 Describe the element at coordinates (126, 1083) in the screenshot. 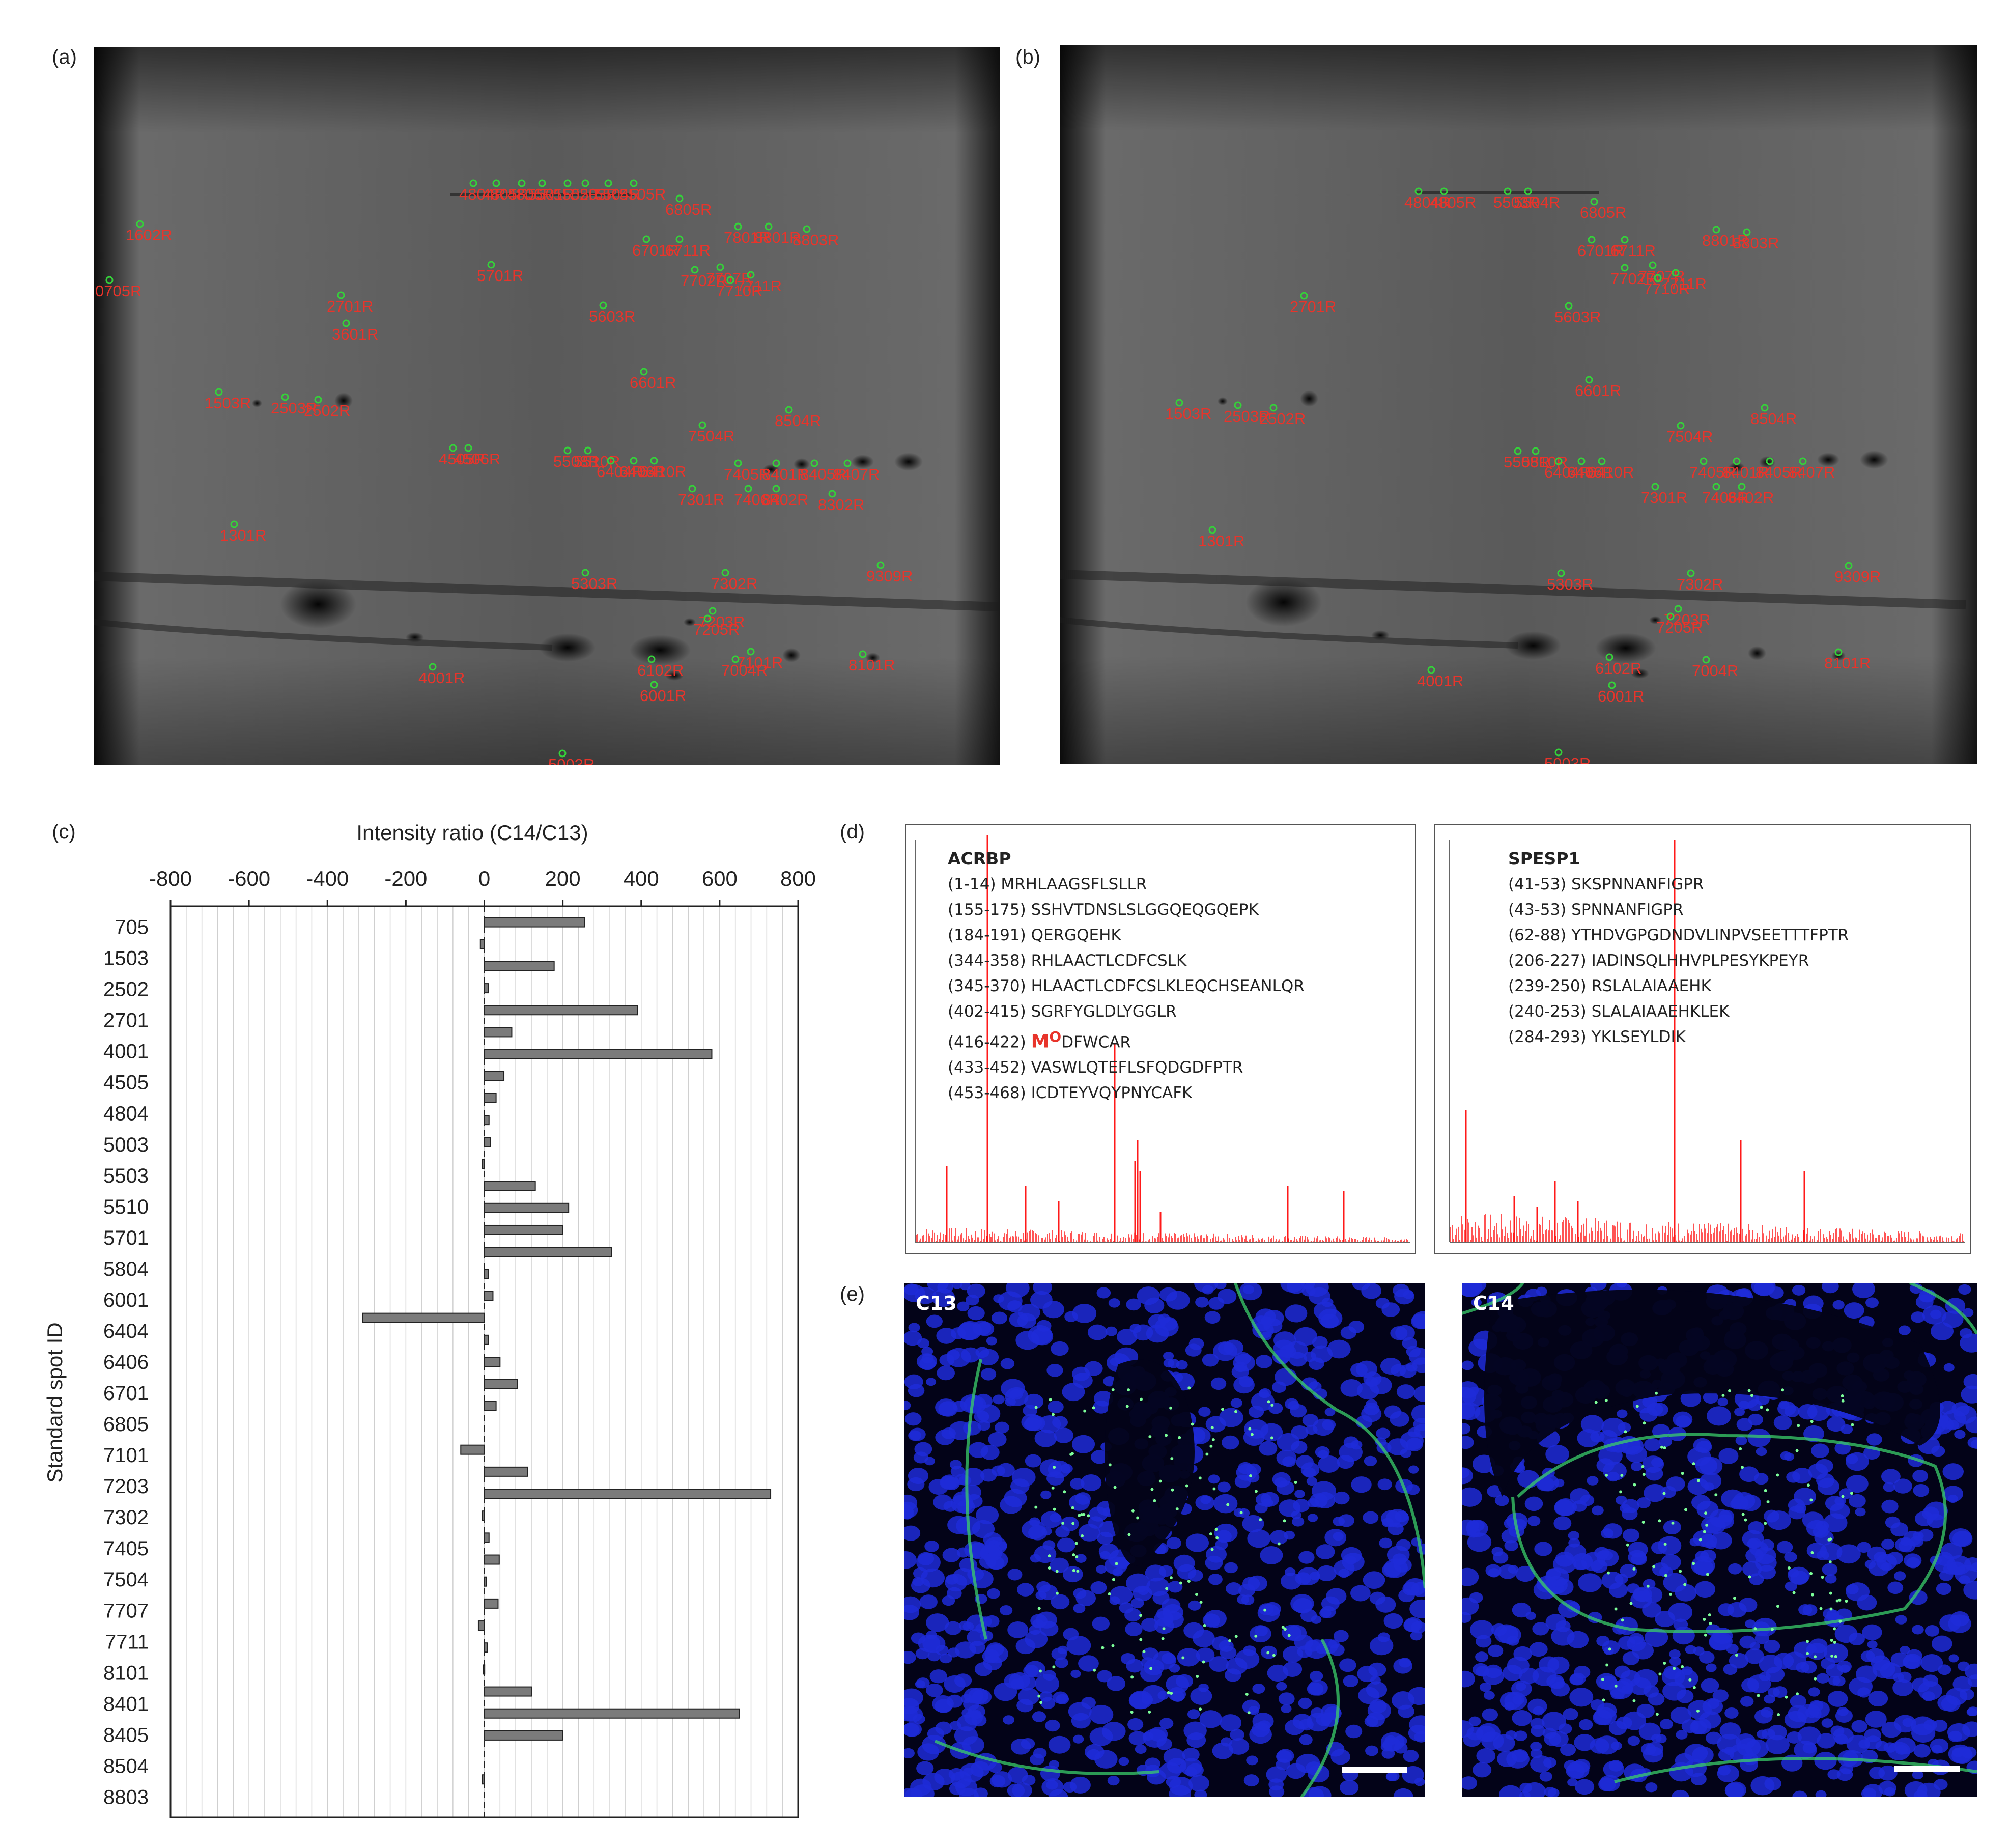

I see `y-tick-label: 4505` at that location.